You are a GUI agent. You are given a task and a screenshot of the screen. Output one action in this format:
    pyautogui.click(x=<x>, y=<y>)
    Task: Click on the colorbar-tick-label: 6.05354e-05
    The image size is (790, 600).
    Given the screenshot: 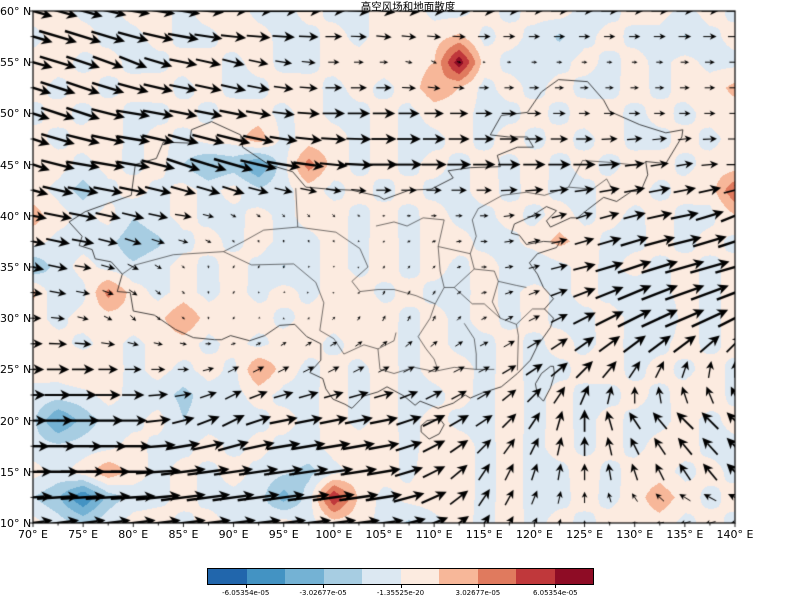 What is the action you would take?
    pyautogui.click(x=555, y=593)
    